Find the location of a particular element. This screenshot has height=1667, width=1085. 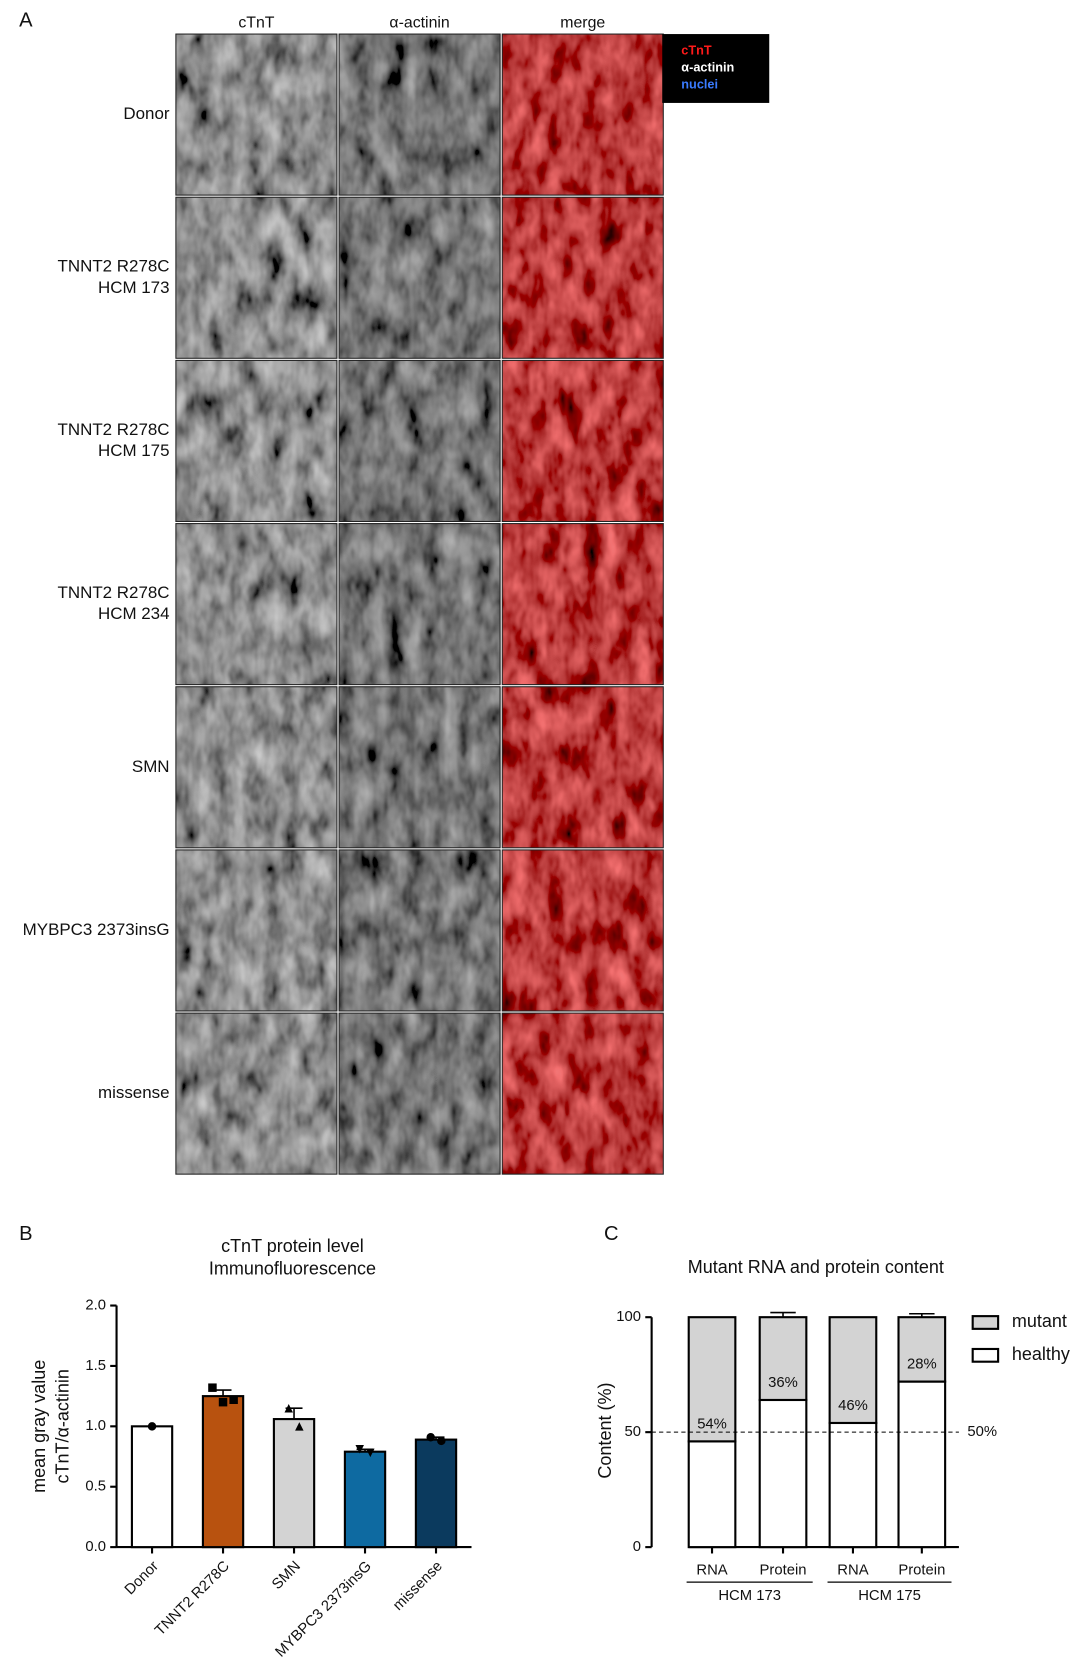

x-tick-label: Donor is located at coordinates (142, 1578).